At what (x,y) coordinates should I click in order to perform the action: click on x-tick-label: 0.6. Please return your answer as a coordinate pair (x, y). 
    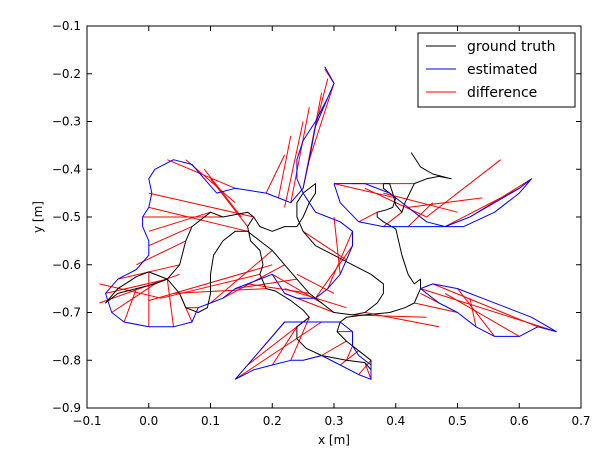
    Looking at the image, I should click on (519, 421).